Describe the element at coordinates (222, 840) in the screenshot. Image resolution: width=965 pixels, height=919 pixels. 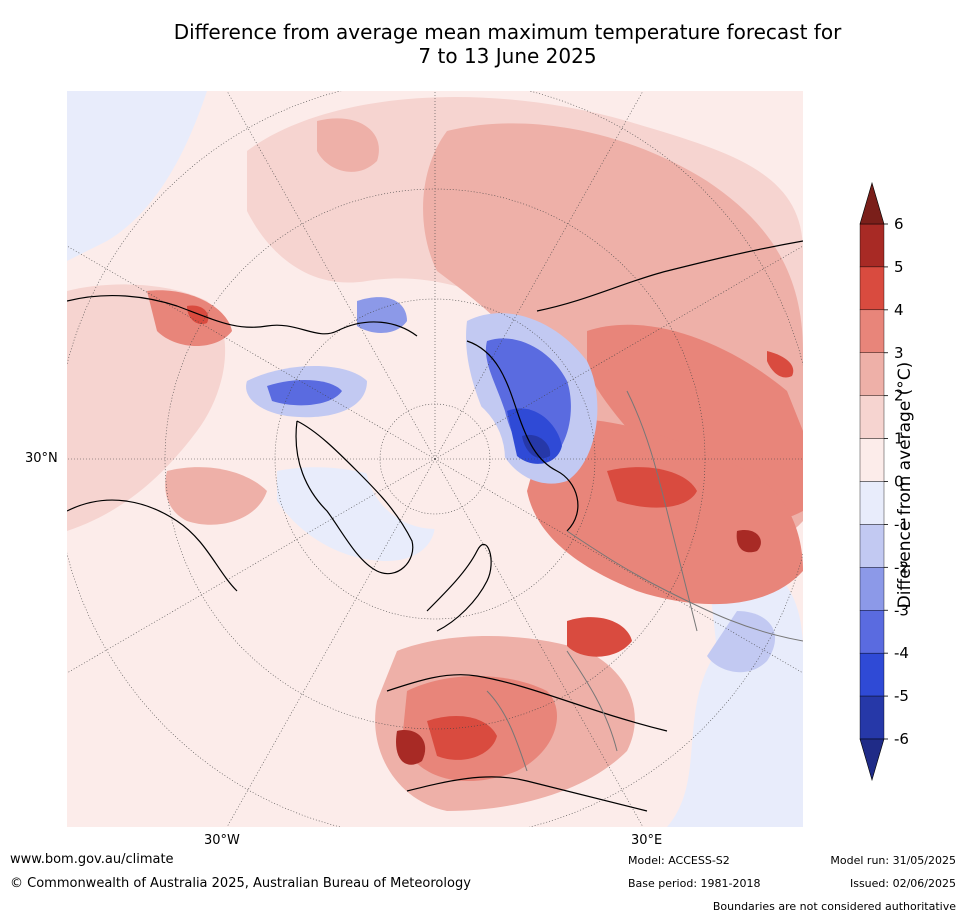
I see `lon-label-30w: 30°W` at that location.